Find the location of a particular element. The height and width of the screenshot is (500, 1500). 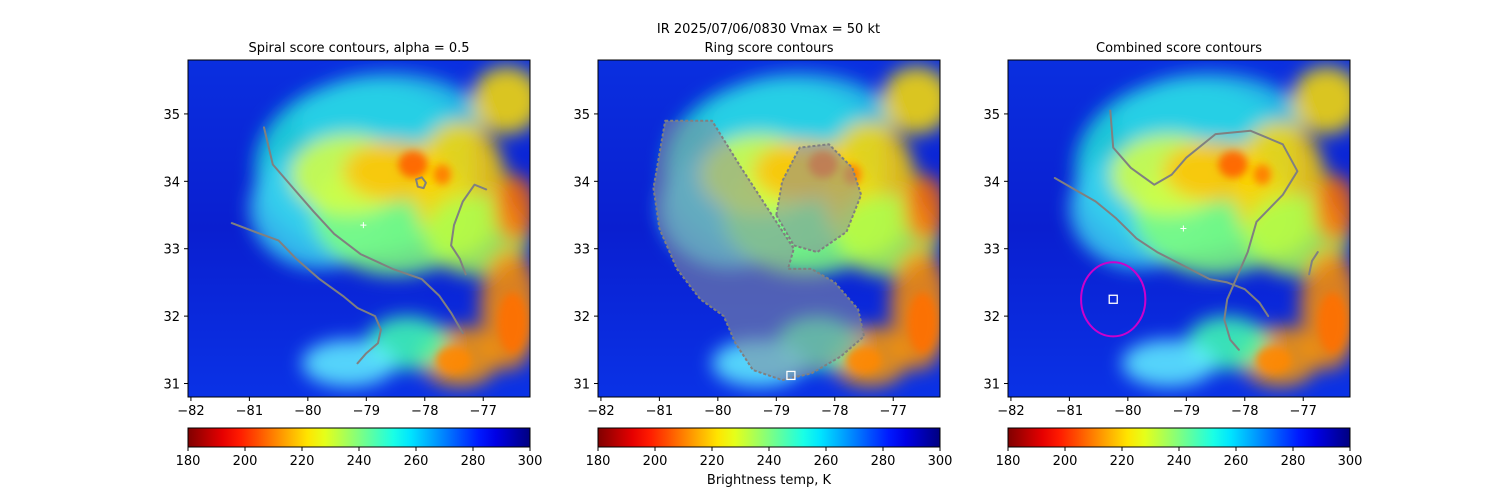

panel-title: Combined score contours is located at coordinates (1179, 48).